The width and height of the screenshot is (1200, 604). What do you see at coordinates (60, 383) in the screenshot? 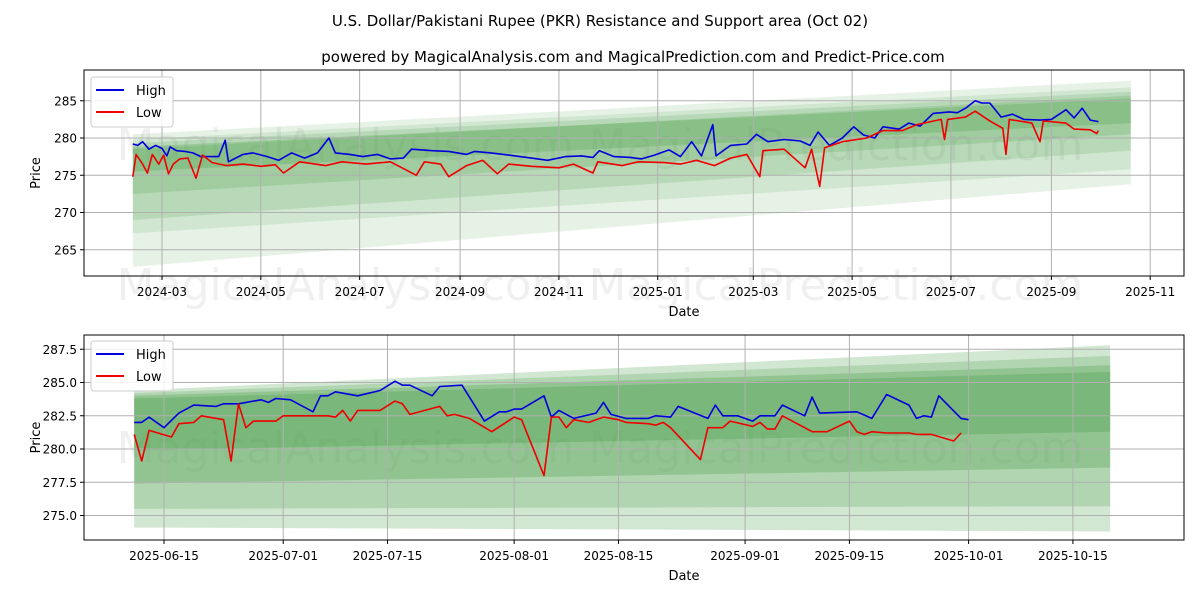
I see `y-tick-label: 285.0` at bounding box center [60, 383].